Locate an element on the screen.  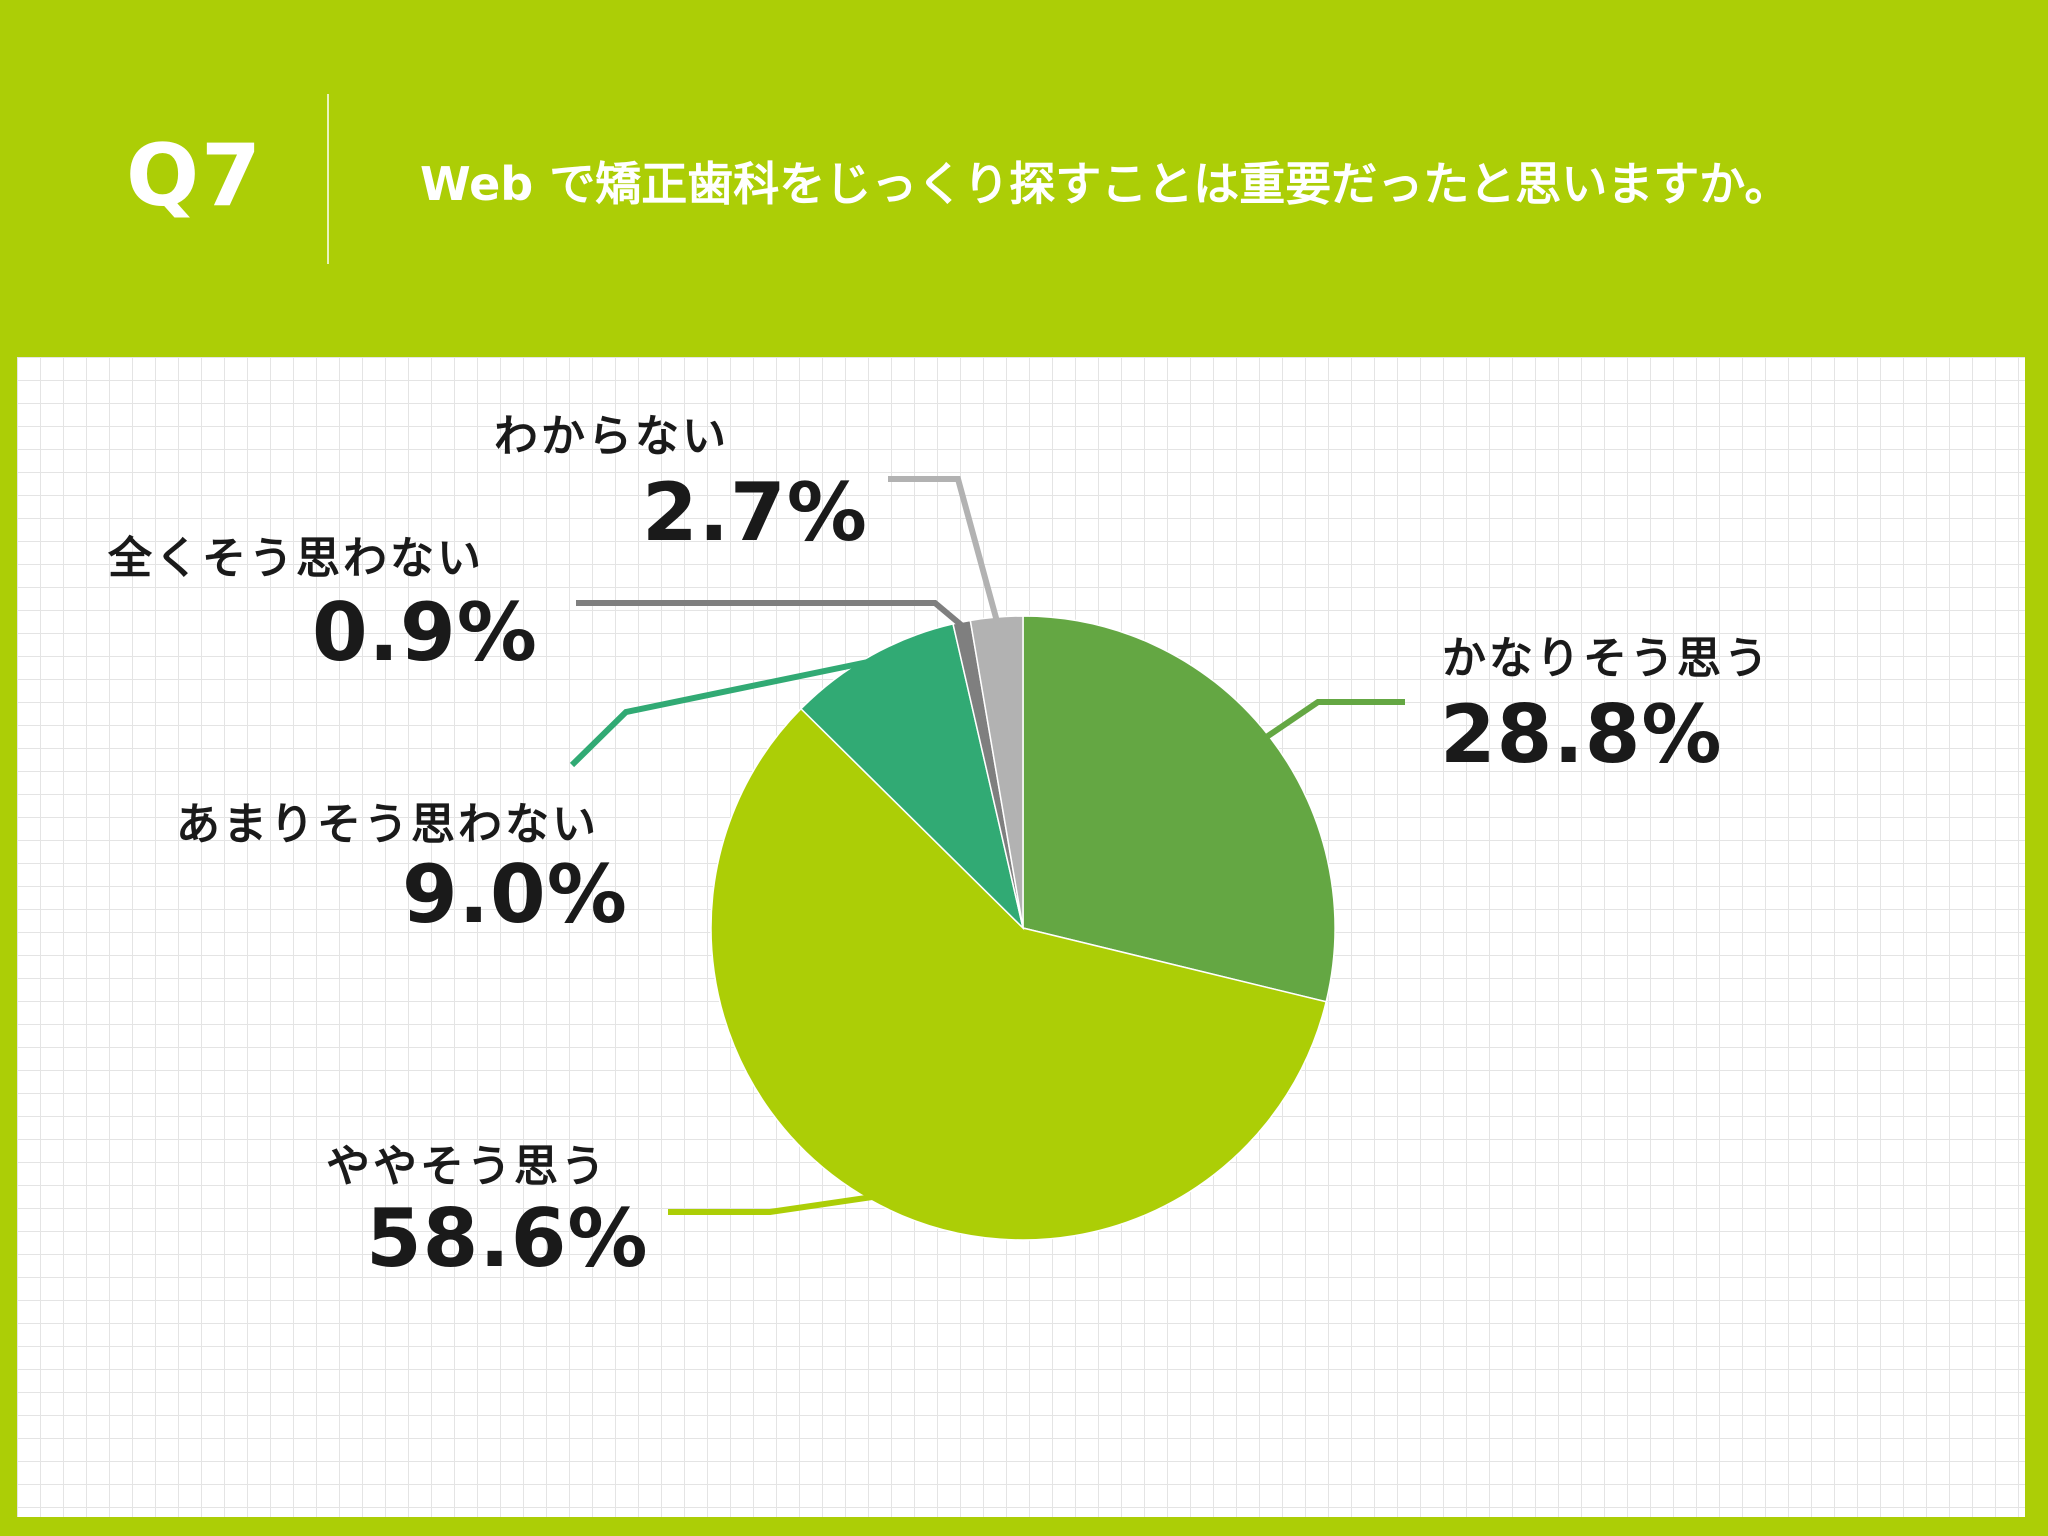
slice-label-category: ややそう思う is located at coordinates (467, 1166).